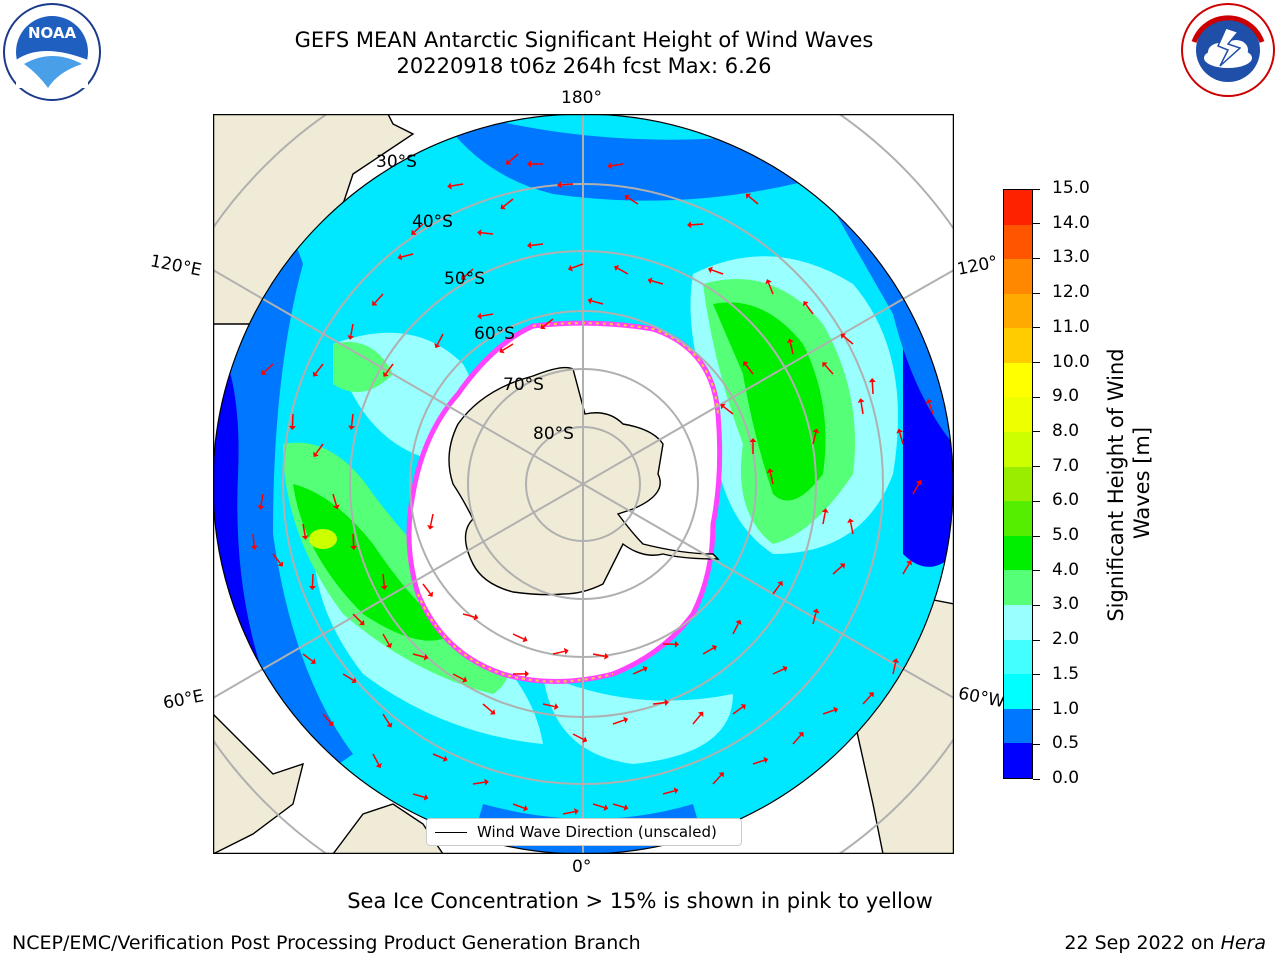  Describe the element at coordinates (1116, 485) in the screenshot. I see `colorbar-label-line1: Significant Height of Wind` at that location.